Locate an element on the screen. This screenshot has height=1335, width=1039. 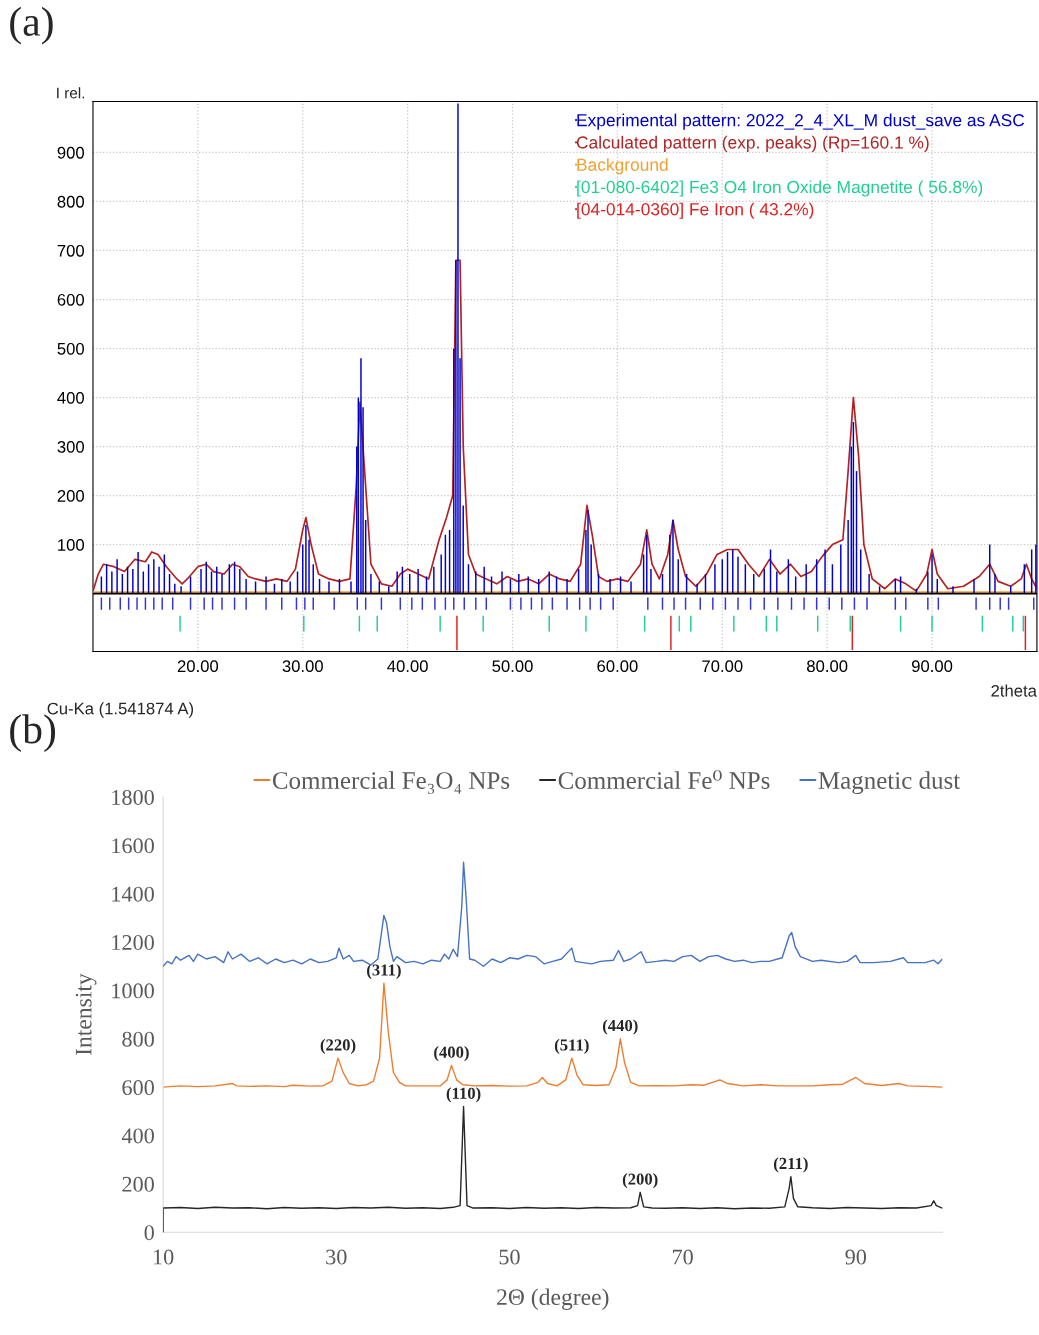
x-tick-label: 90 is located at coordinates (856, 1257).